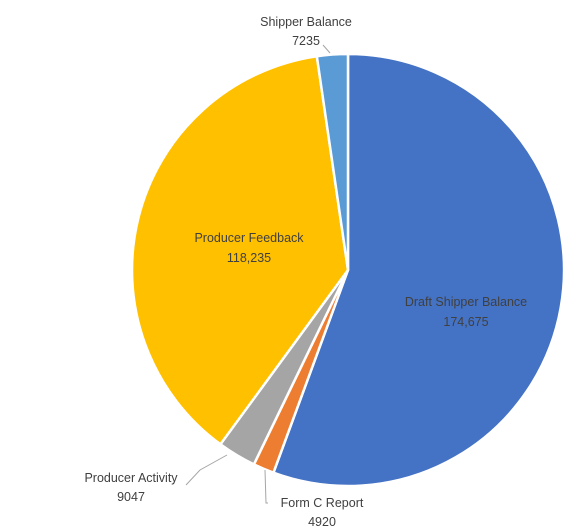  I want to click on slice-value-shipper-balance: 7235, so click(306, 41).